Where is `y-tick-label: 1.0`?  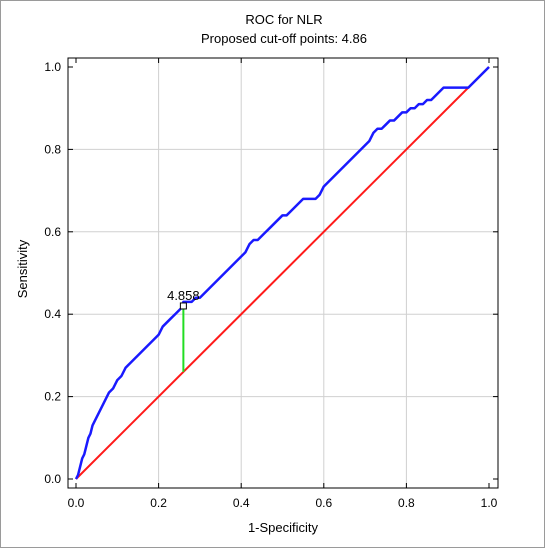
y-tick-label: 1.0 is located at coordinates (52, 67).